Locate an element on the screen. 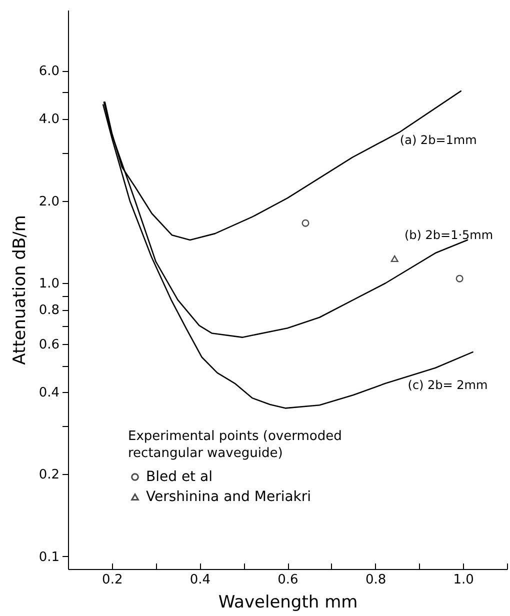 This screenshot has width=510, height=616. series-label: (a) 2b=1mm is located at coordinates (438, 140).